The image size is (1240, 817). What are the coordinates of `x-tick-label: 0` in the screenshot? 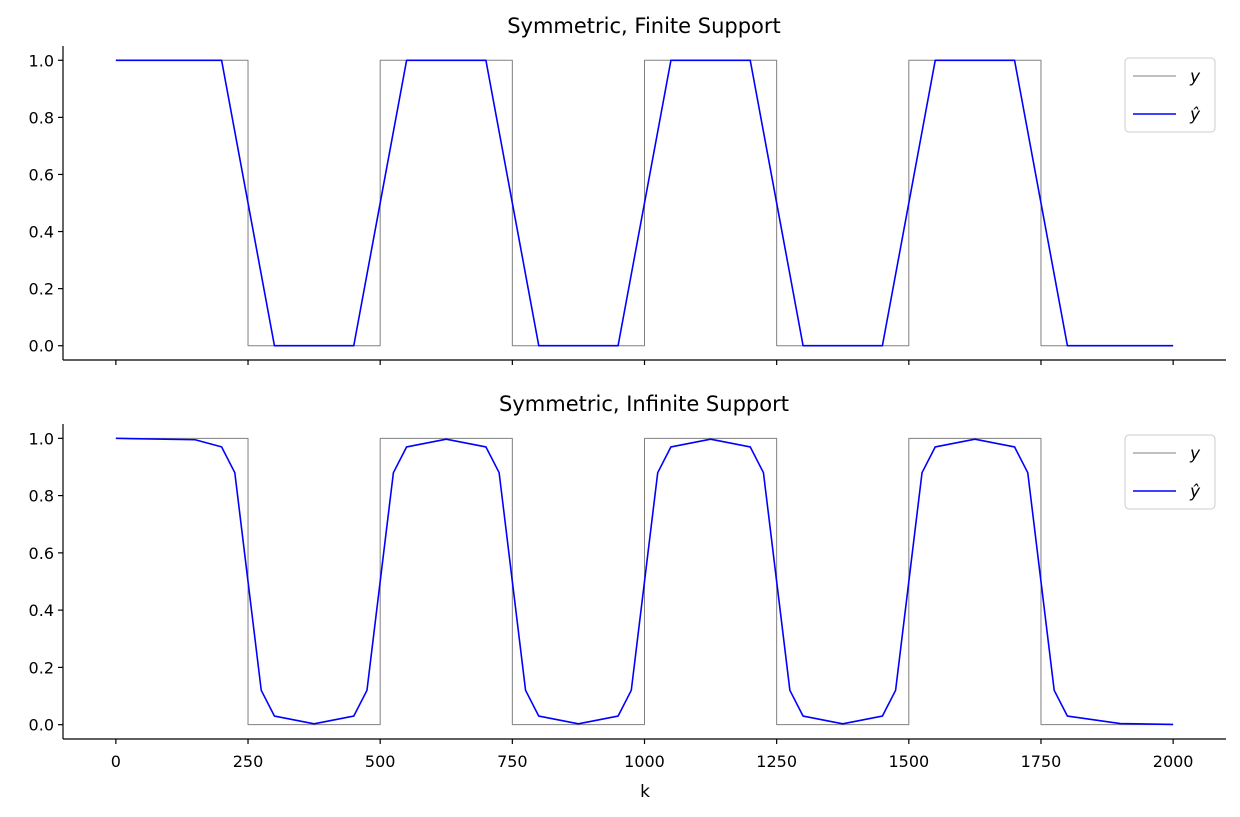 It's located at (116, 761).